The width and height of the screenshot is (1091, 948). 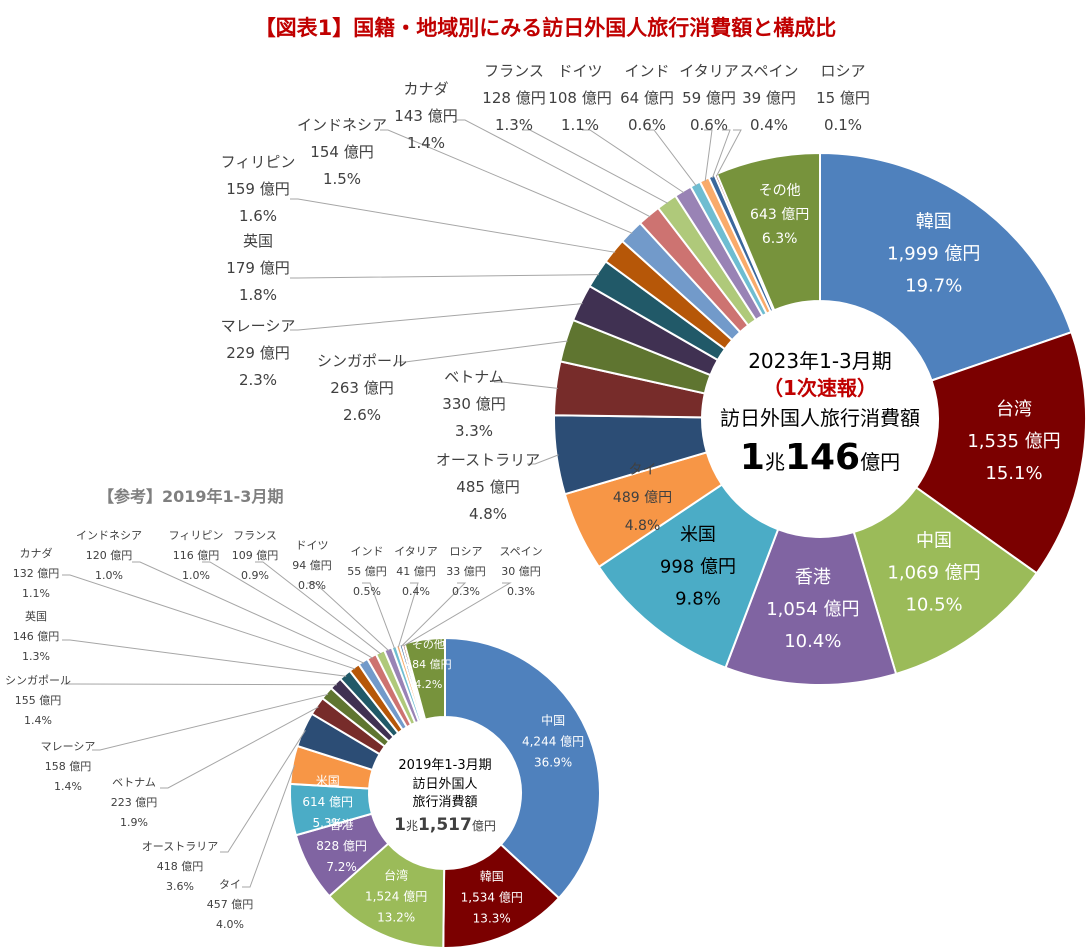 I want to click on slice-label-1: 台湾 1,535 億円 15.1%, so click(x=1013, y=441).